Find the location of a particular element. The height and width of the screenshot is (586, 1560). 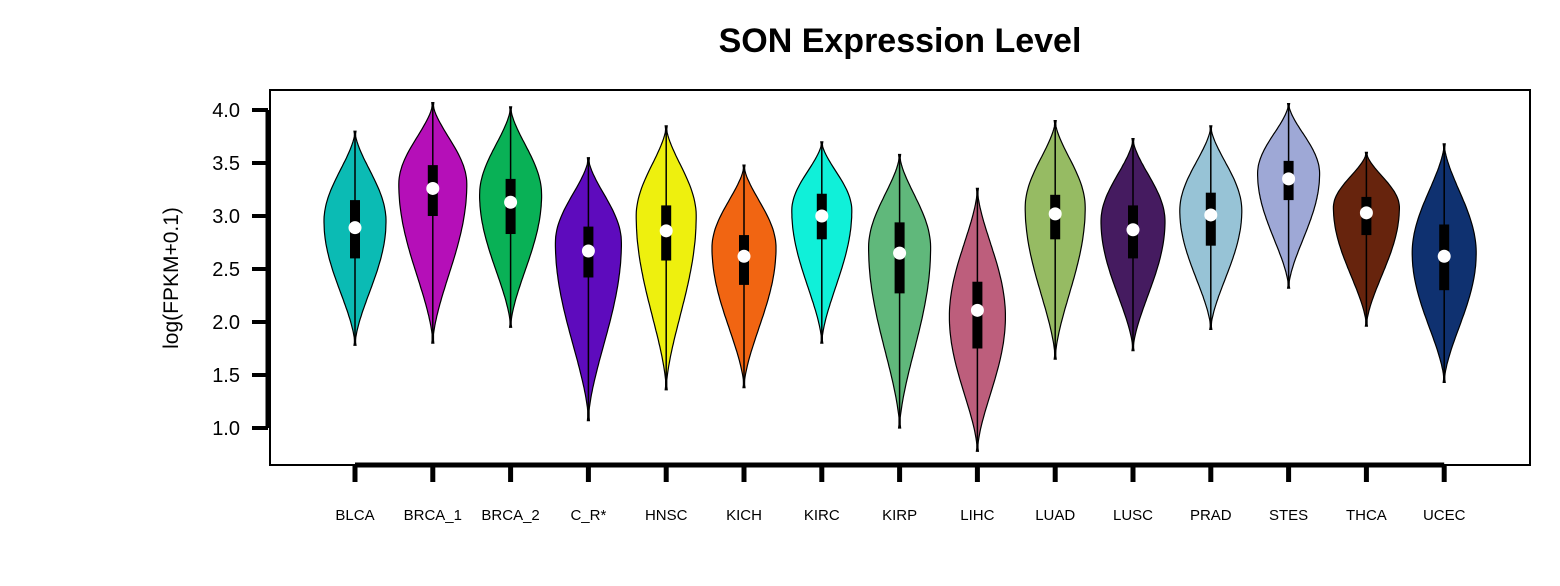

violin-LUAD is located at coordinates (1055, 239).